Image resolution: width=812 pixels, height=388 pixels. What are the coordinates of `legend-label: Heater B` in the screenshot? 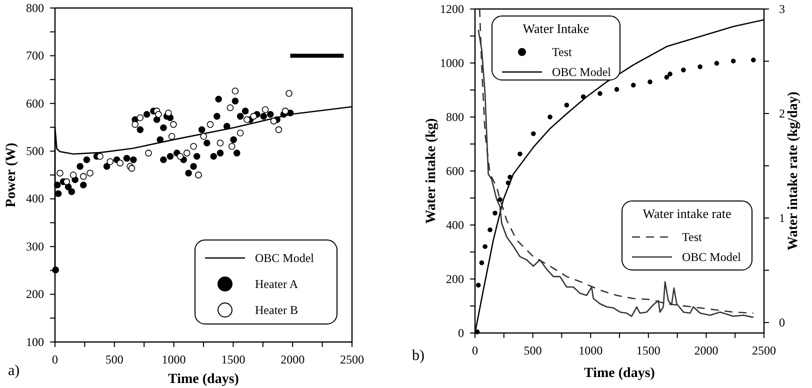 It's located at (276, 310).